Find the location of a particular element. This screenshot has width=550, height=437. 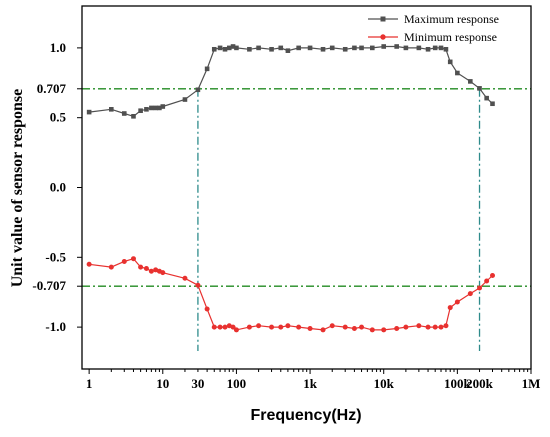

y-tick-label-2: 0.5 is located at coordinates (58, 117).